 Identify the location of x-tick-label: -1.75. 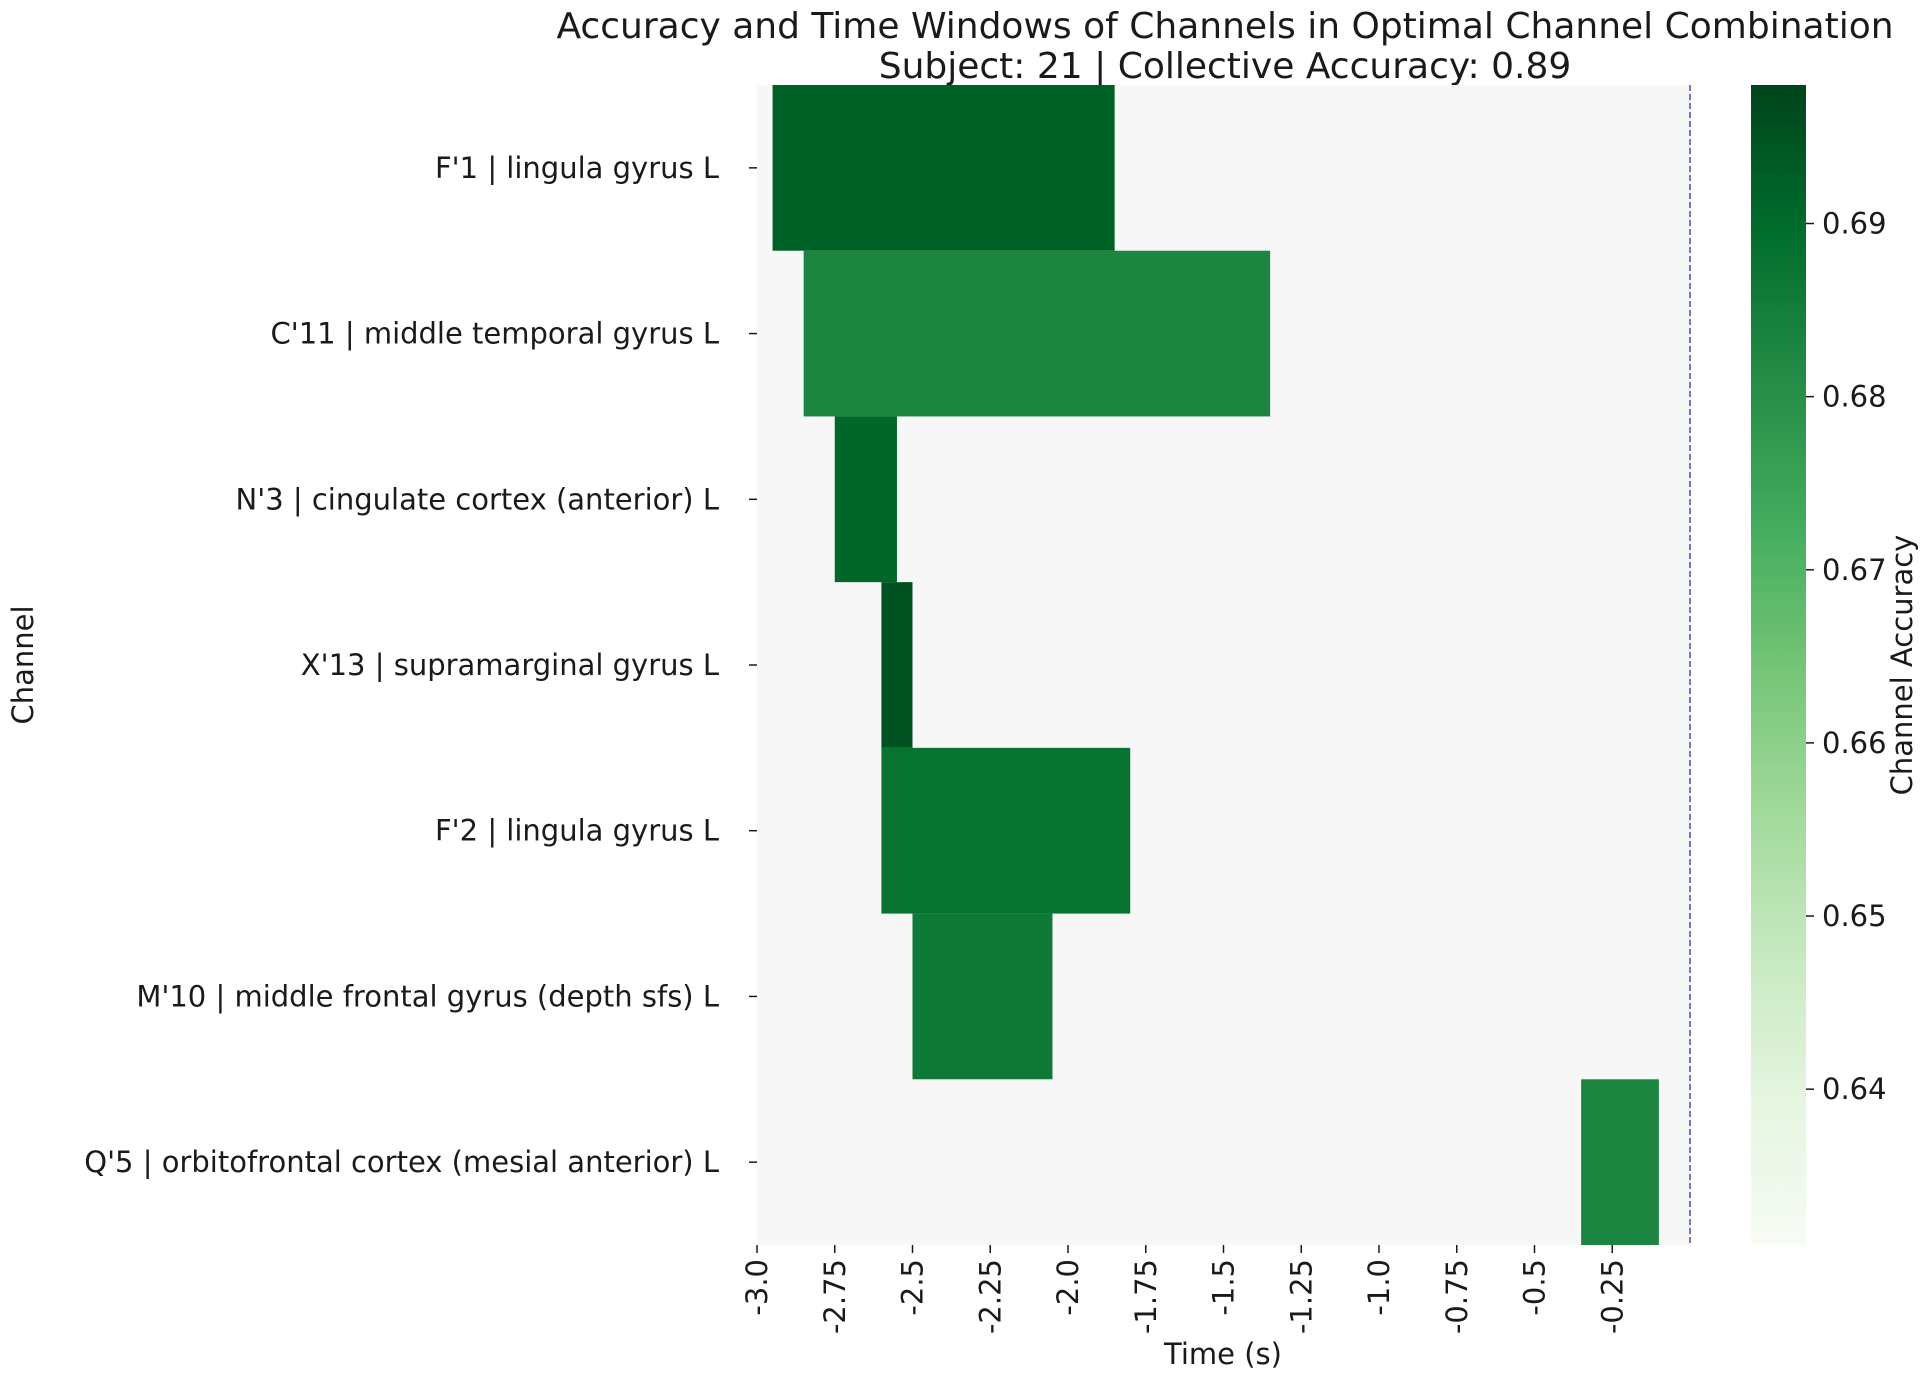
(1146, 1296).